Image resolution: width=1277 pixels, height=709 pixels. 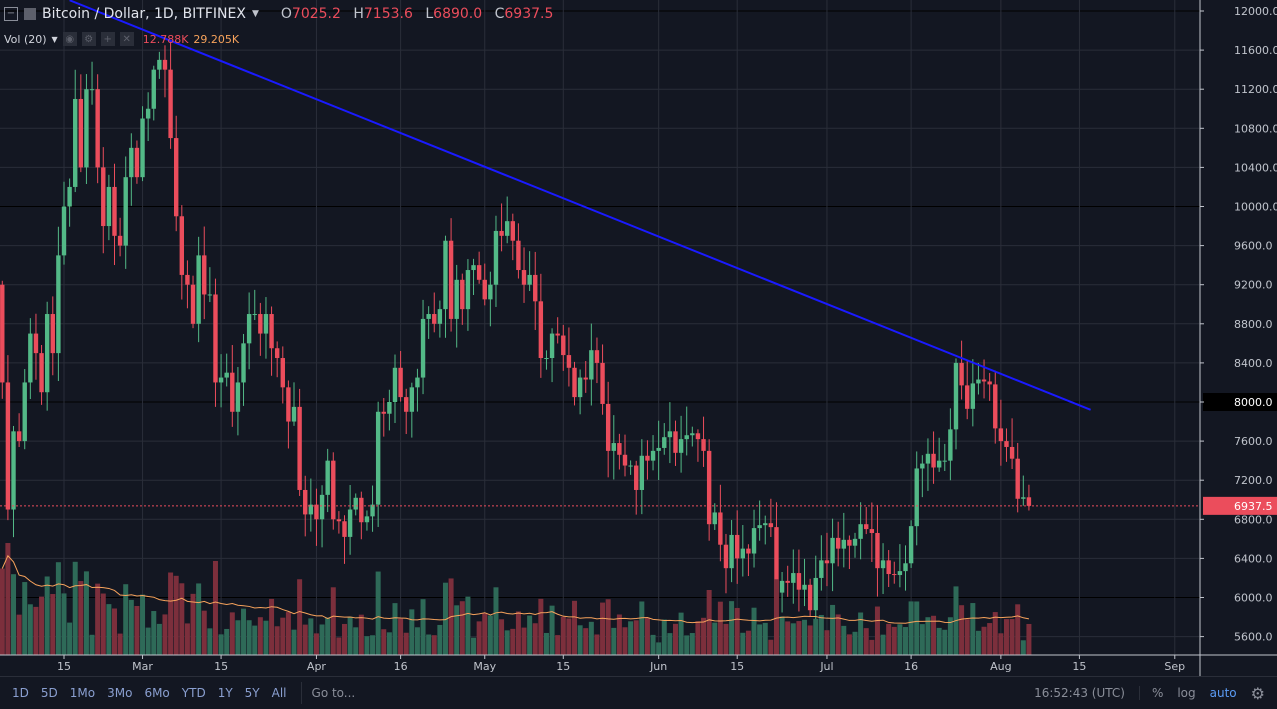 What do you see at coordinates (11, 14) in the screenshot?
I see `collapse-icon: −` at bounding box center [11, 14].